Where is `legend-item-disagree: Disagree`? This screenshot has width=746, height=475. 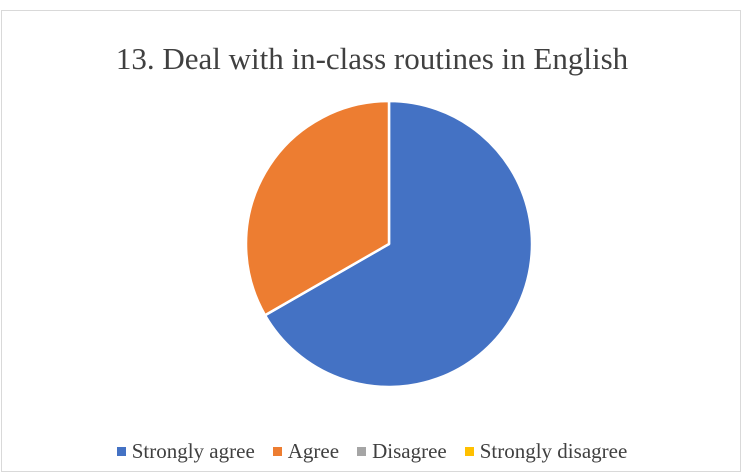
legend-item-disagree: Disagree is located at coordinates (402, 451).